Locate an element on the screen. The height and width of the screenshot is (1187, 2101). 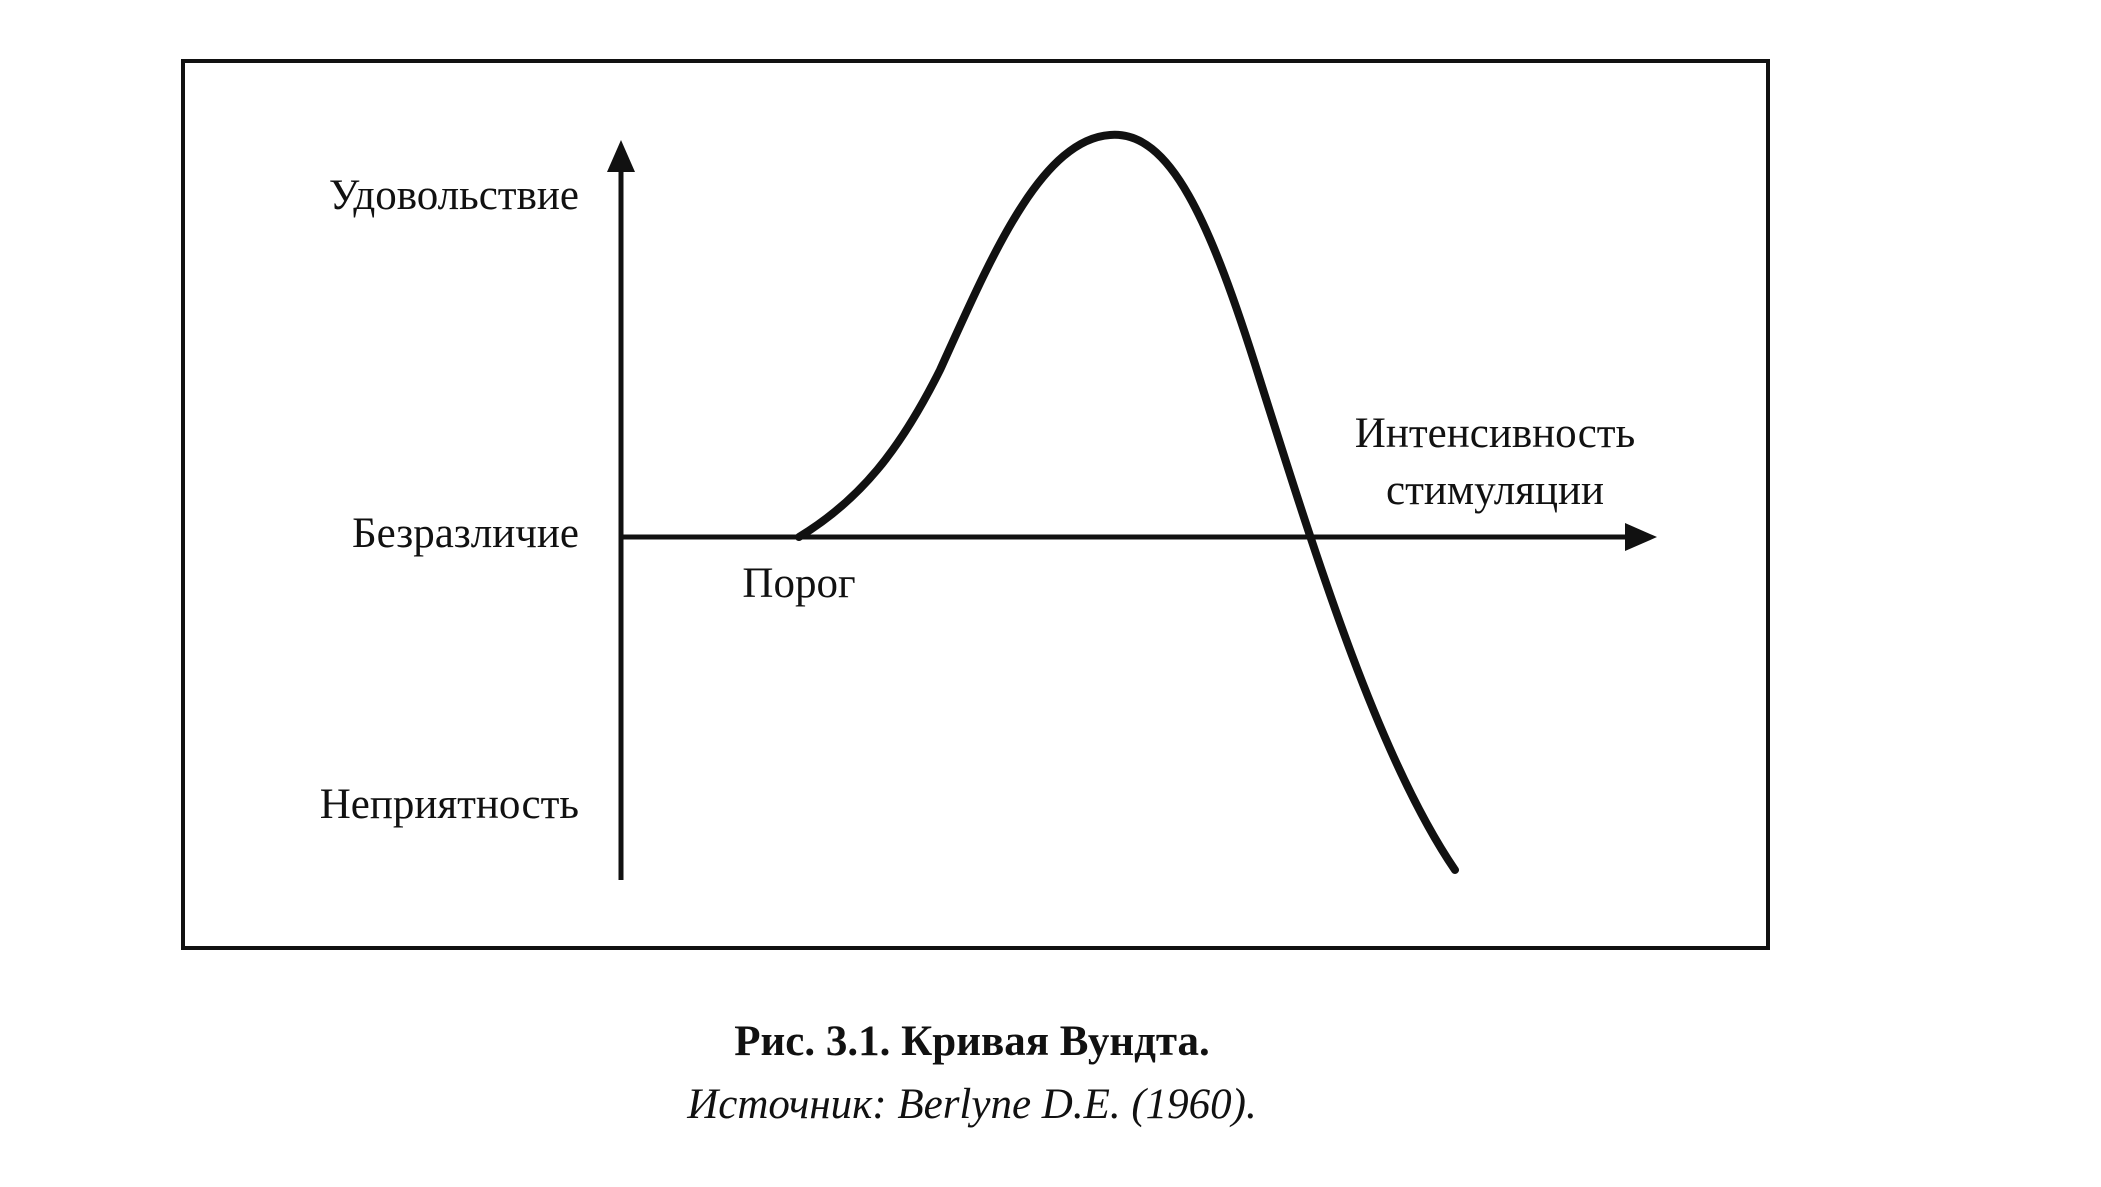
y-level-label: Безразличие is located at coordinates (465, 533).